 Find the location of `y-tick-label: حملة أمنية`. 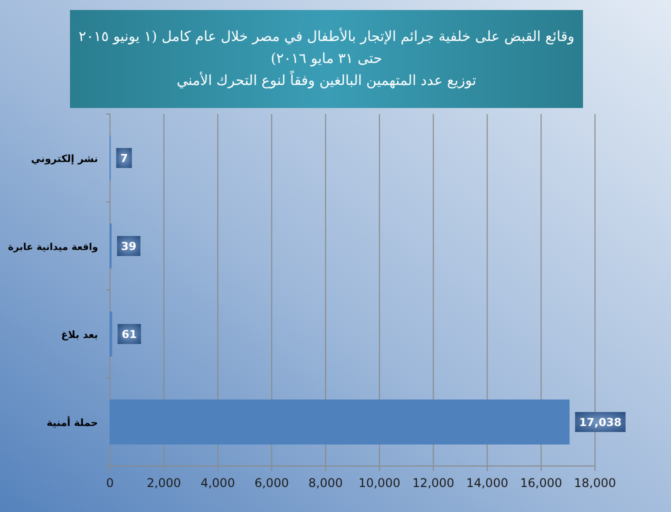

y-tick-label: حملة أمنية is located at coordinates (72, 422).